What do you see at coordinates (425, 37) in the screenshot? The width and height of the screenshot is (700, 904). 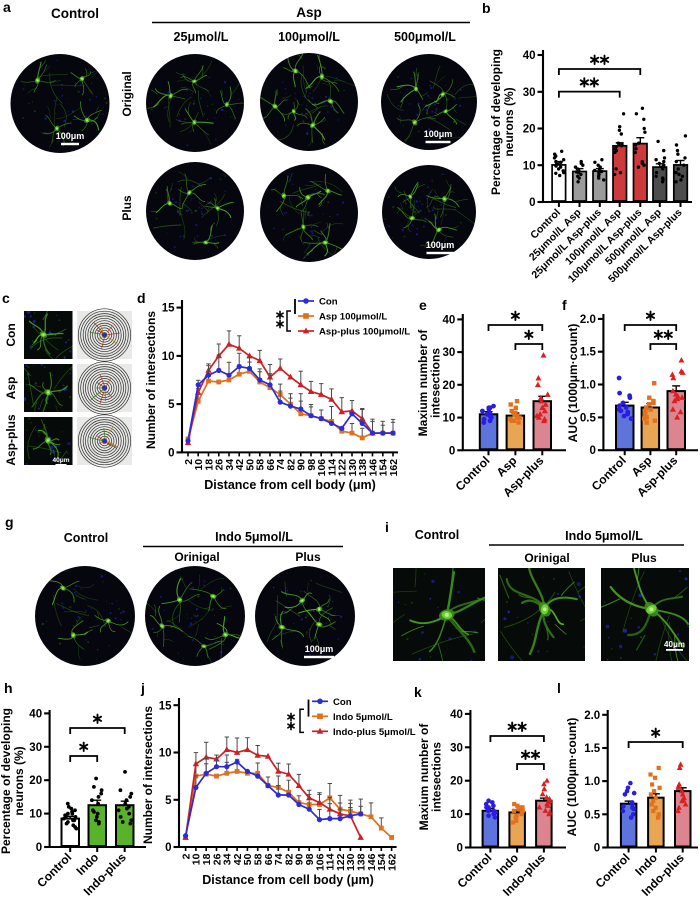 I see `svg-text: 500μmol/L` at bounding box center [425, 37].